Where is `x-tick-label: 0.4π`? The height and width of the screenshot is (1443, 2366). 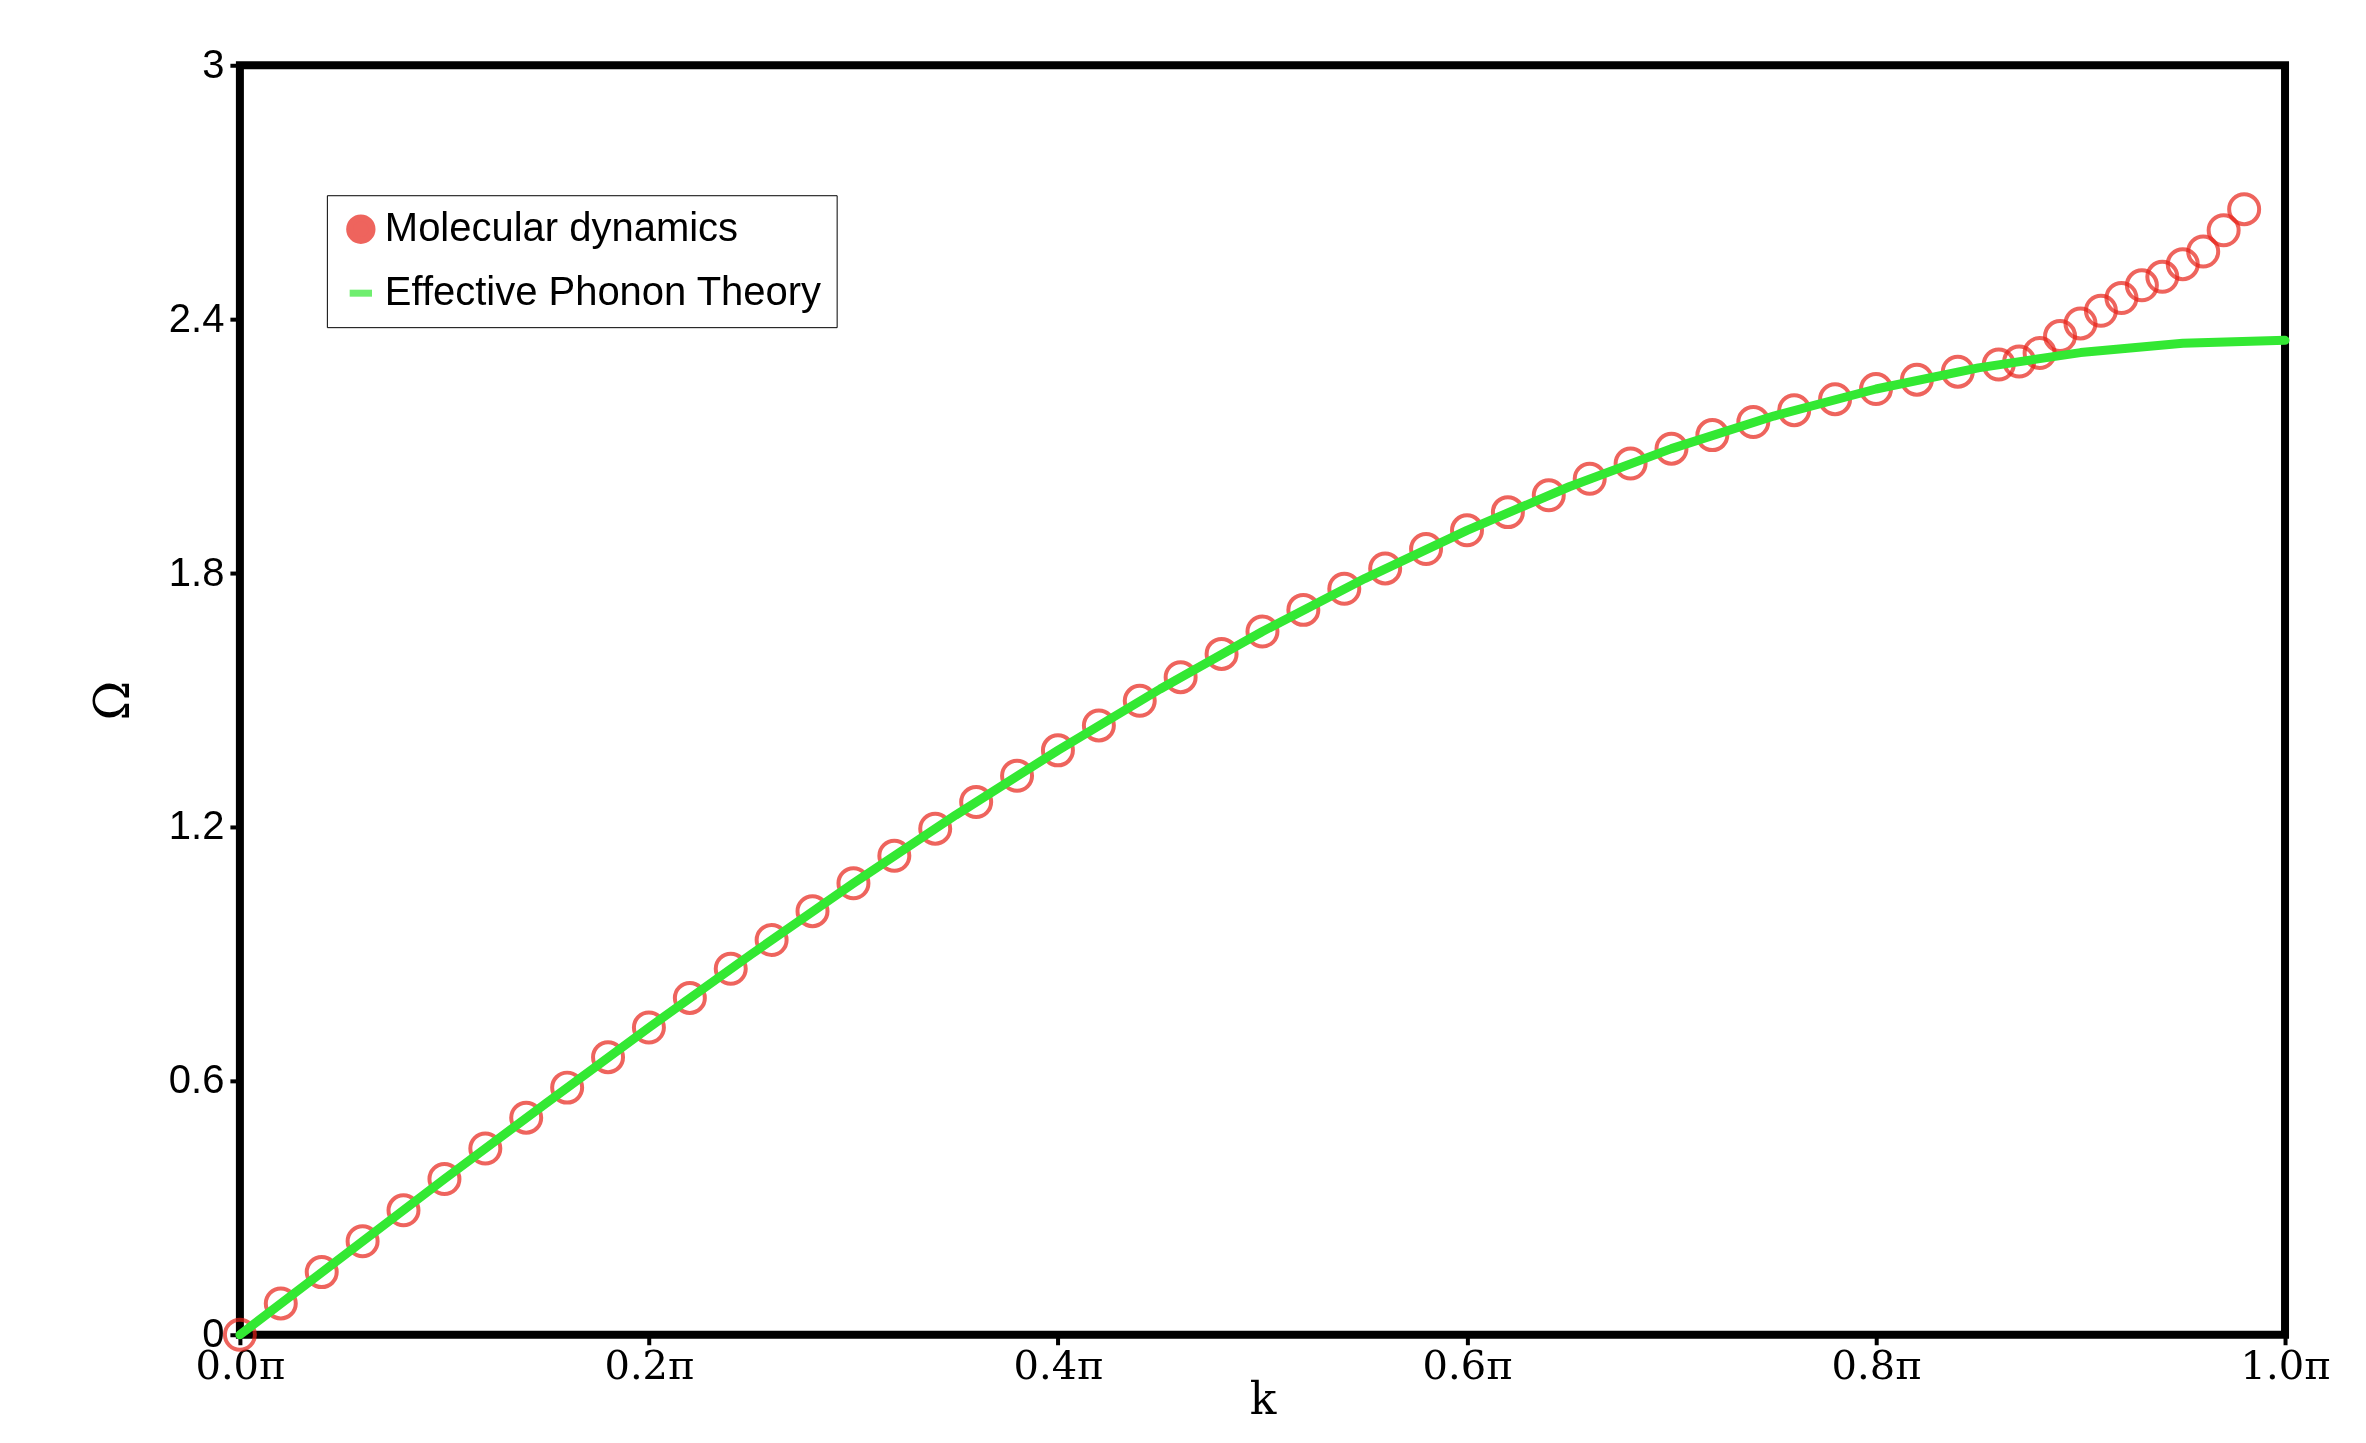
x-tick-label: 0.4π is located at coordinates (1058, 1365).